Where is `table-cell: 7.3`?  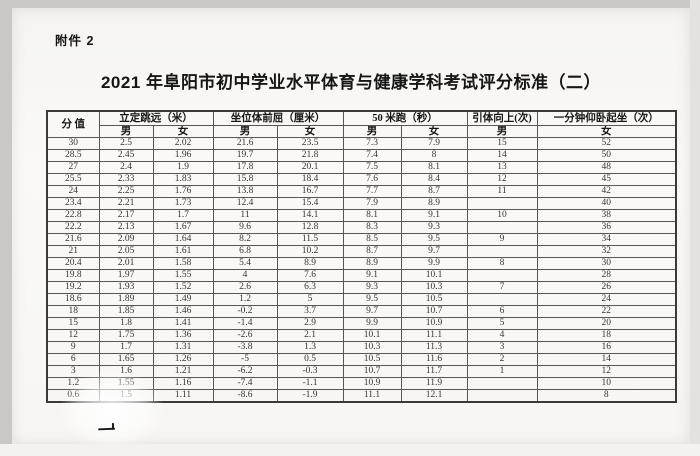 table-cell: 7.3 is located at coordinates (372, 143).